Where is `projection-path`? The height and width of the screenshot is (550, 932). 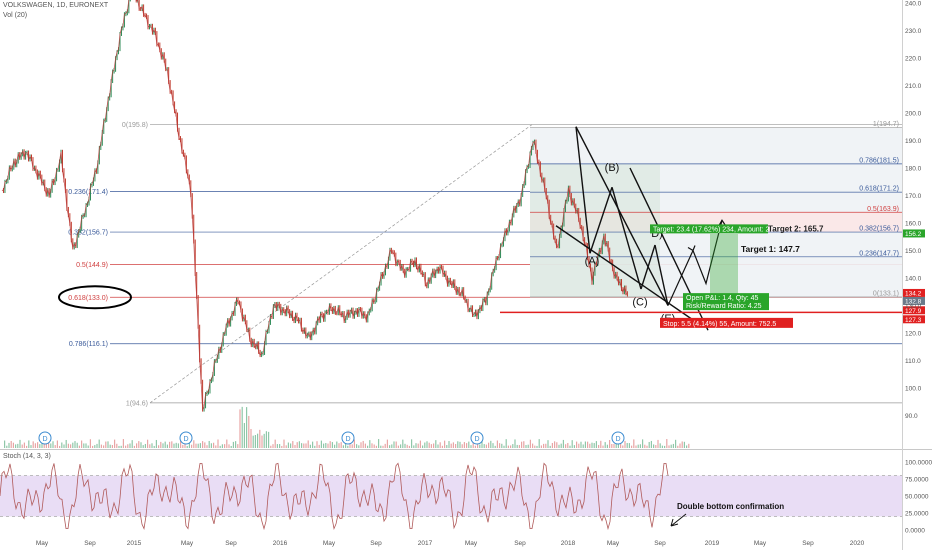 projection-path is located at coordinates (695, 263).